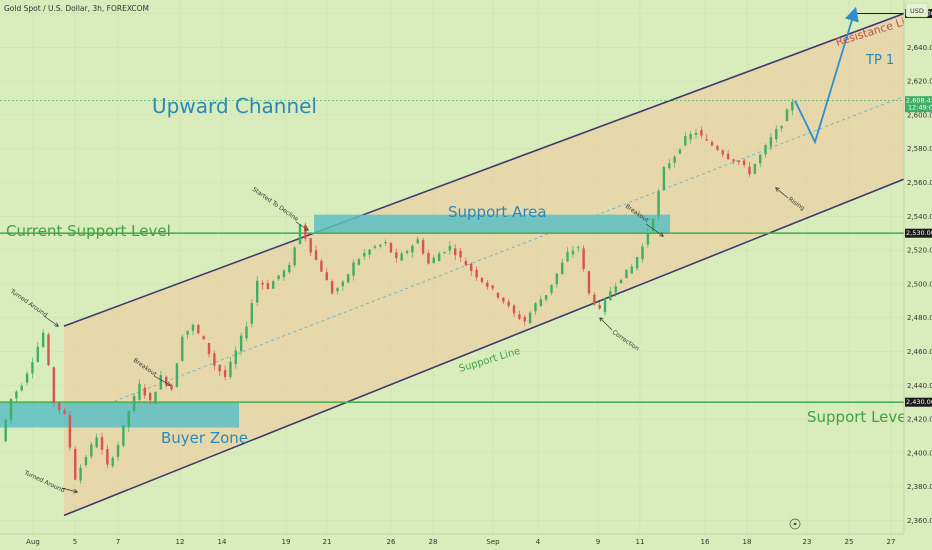 This screenshot has height=550, width=932. I want to click on buyer-zone, so click(119, 415).